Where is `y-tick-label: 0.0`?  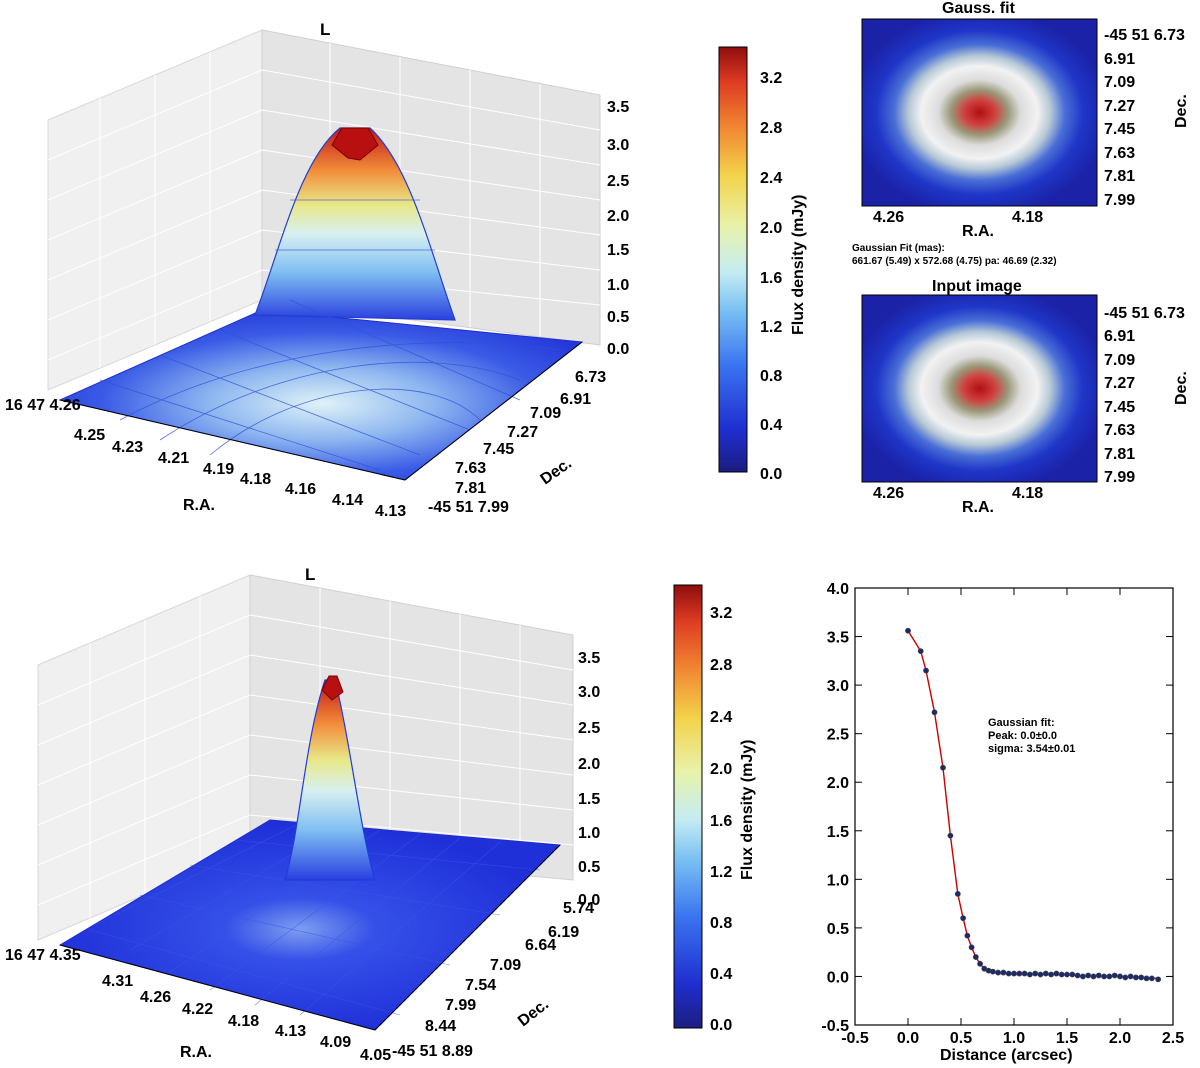
y-tick-label: 0.0 is located at coordinates (838, 977).